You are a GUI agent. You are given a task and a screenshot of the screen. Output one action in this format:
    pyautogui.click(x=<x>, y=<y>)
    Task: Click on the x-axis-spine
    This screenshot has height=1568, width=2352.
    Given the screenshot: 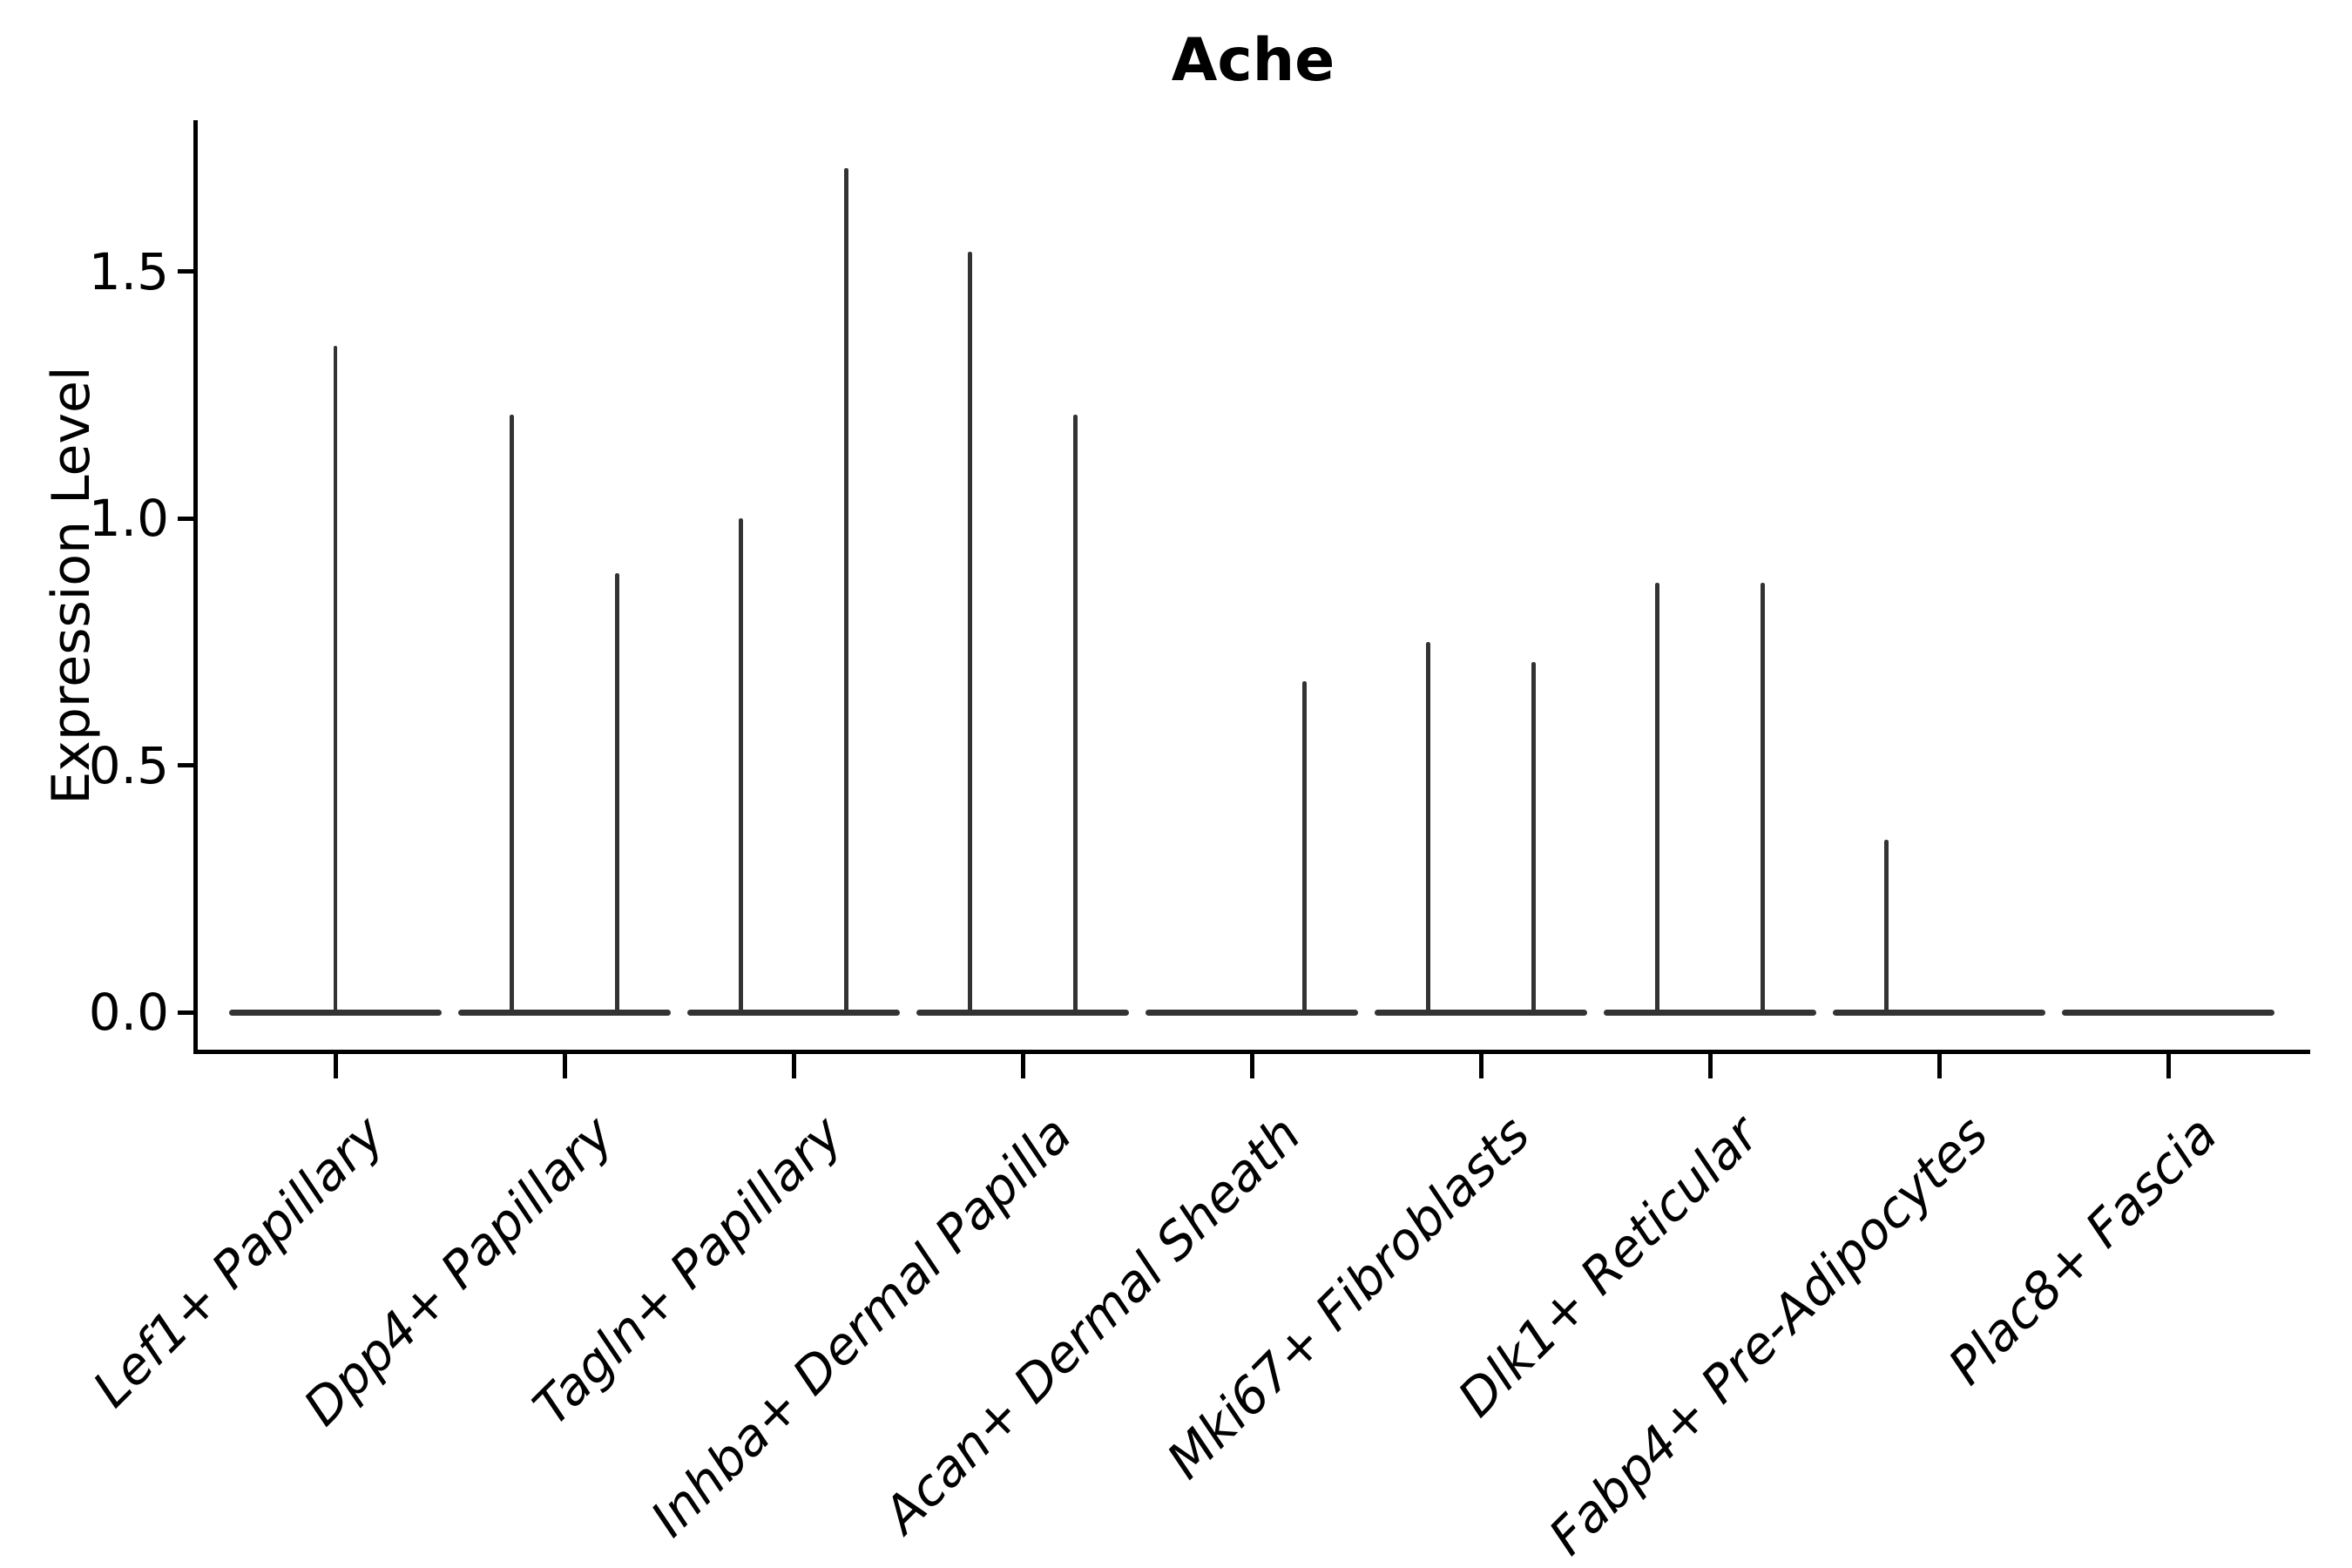 What is the action you would take?
    pyautogui.click(x=1251, y=1052)
    